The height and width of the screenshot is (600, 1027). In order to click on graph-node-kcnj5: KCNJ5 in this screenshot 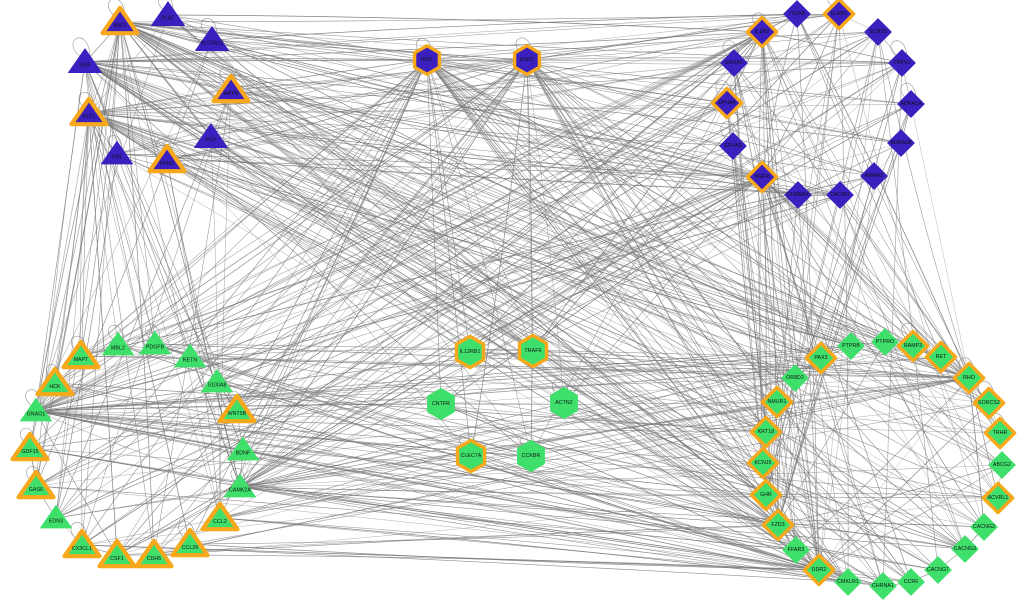, I will do `click(763, 463)`.